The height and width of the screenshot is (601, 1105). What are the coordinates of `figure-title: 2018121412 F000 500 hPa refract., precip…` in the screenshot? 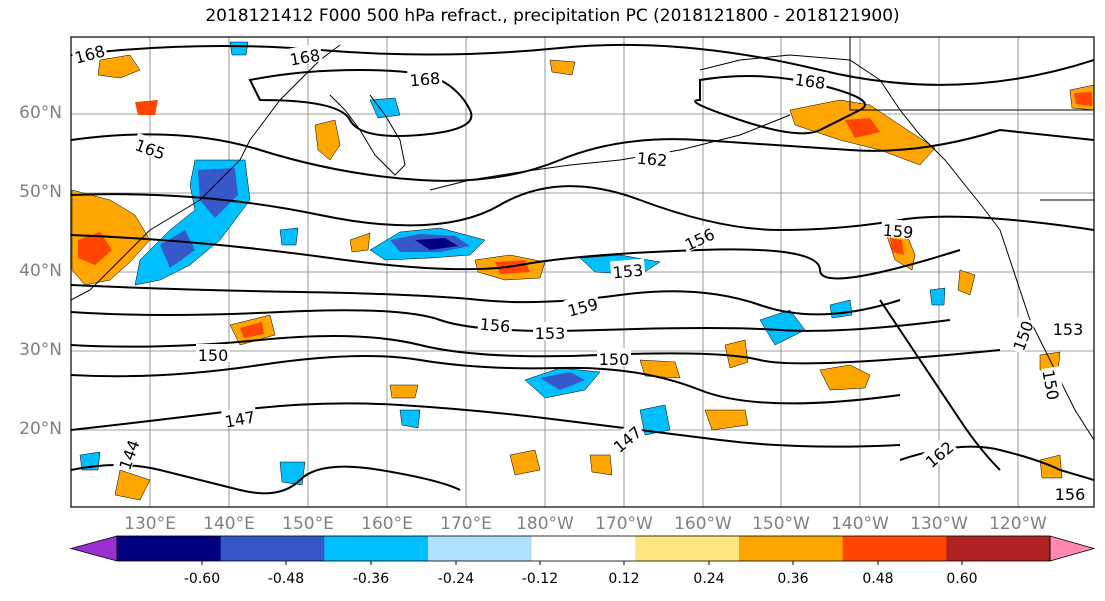 It's located at (552, 16).